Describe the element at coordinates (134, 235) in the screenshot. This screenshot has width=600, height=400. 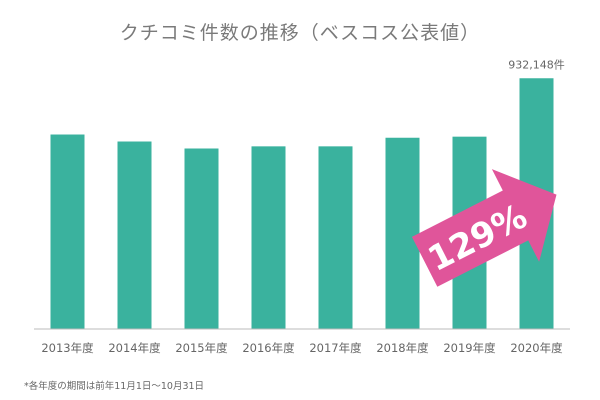
I see `bar-2014年度` at that location.